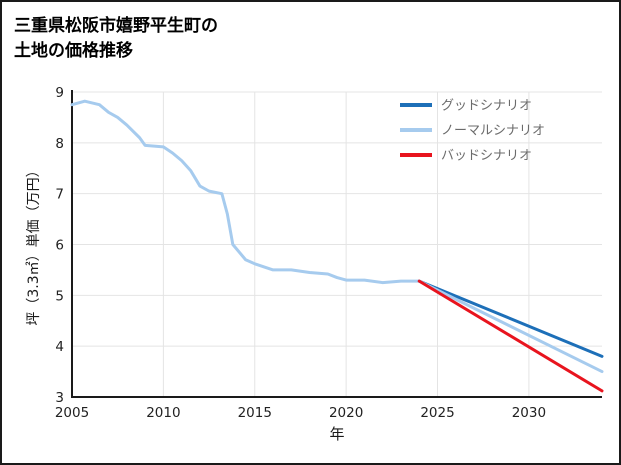 The width and height of the screenshot is (621, 465). I want to click on title-line-2: 土地の価格推移, so click(73, 50).